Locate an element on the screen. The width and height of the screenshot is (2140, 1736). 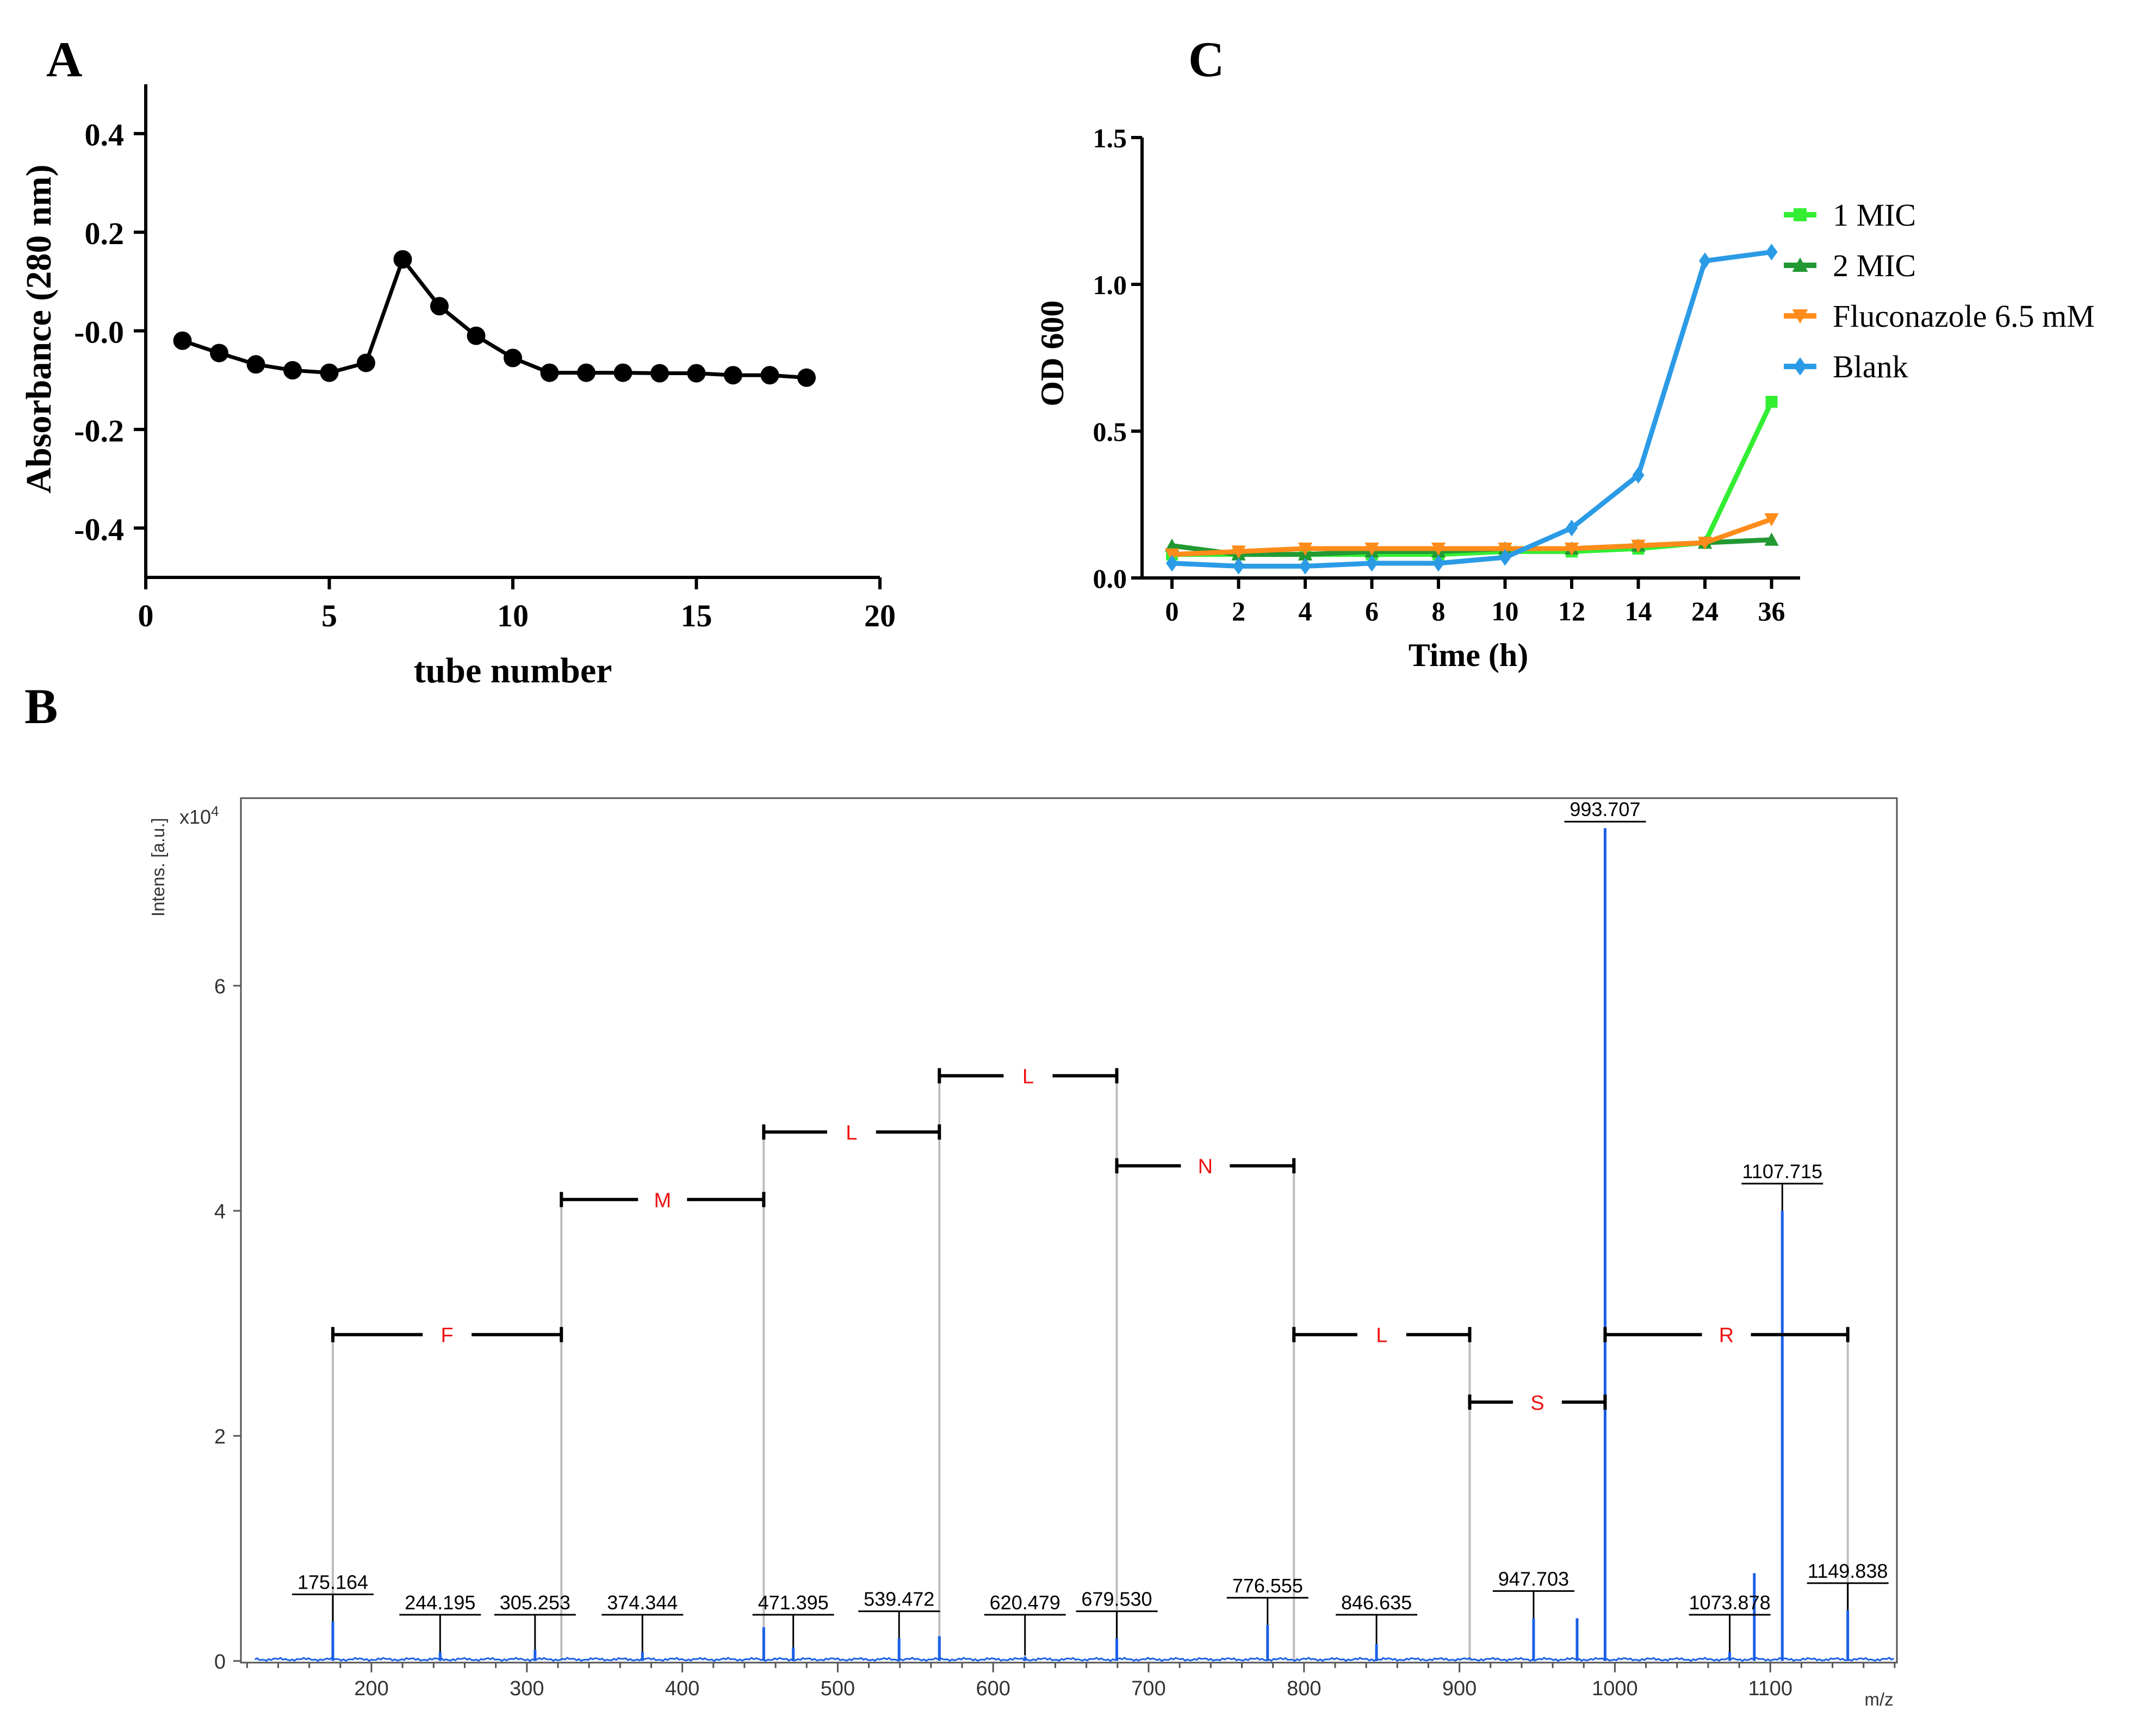
chart-b-peak-label: 471.395 is located at coordinates (793, 1619).